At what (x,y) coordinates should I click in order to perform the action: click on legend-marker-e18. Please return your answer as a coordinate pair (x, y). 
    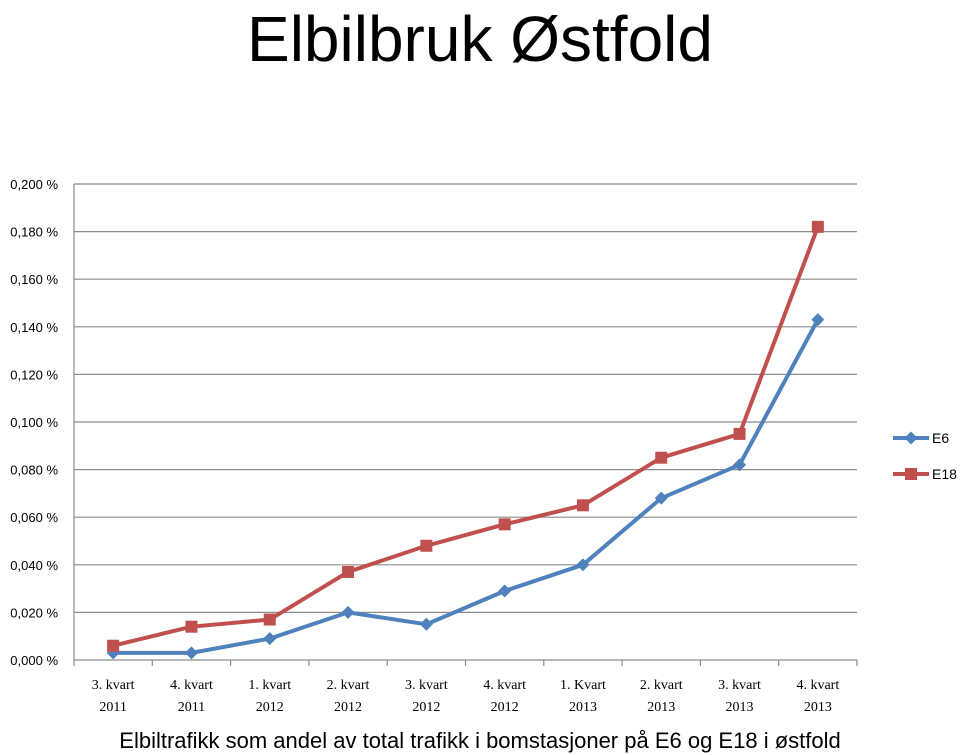
    Looking at the image, I should click on (911, 474).